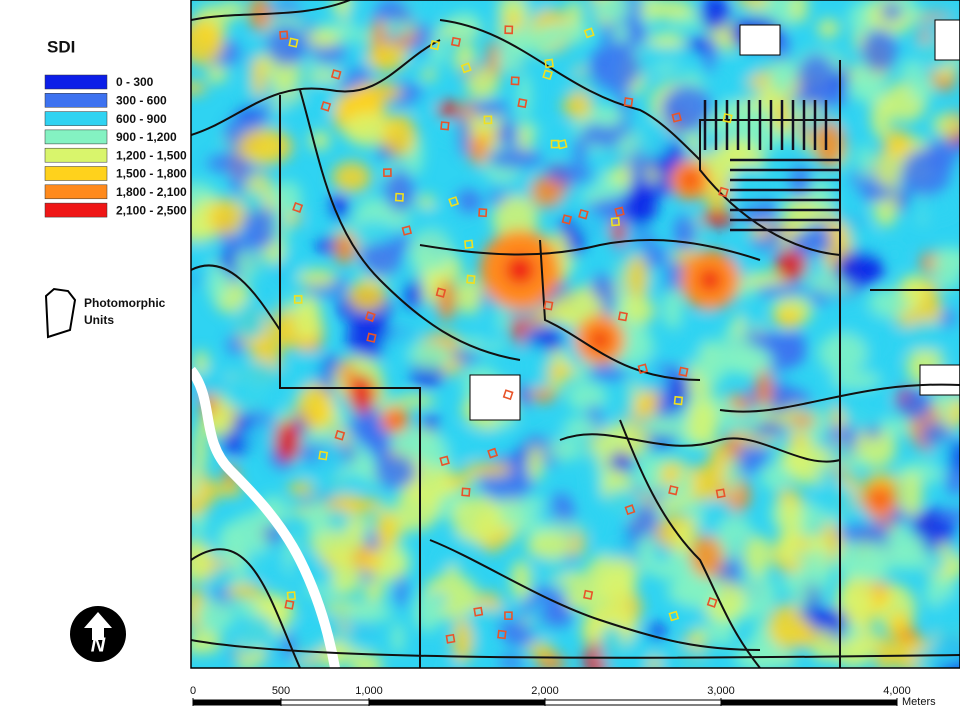 The width and height of the screenshot is (960, 720). What do you see at coordinates (135, 82) in the screenshot?
I see `legend-label: 0 - 300` at bounding box center [135, 82].